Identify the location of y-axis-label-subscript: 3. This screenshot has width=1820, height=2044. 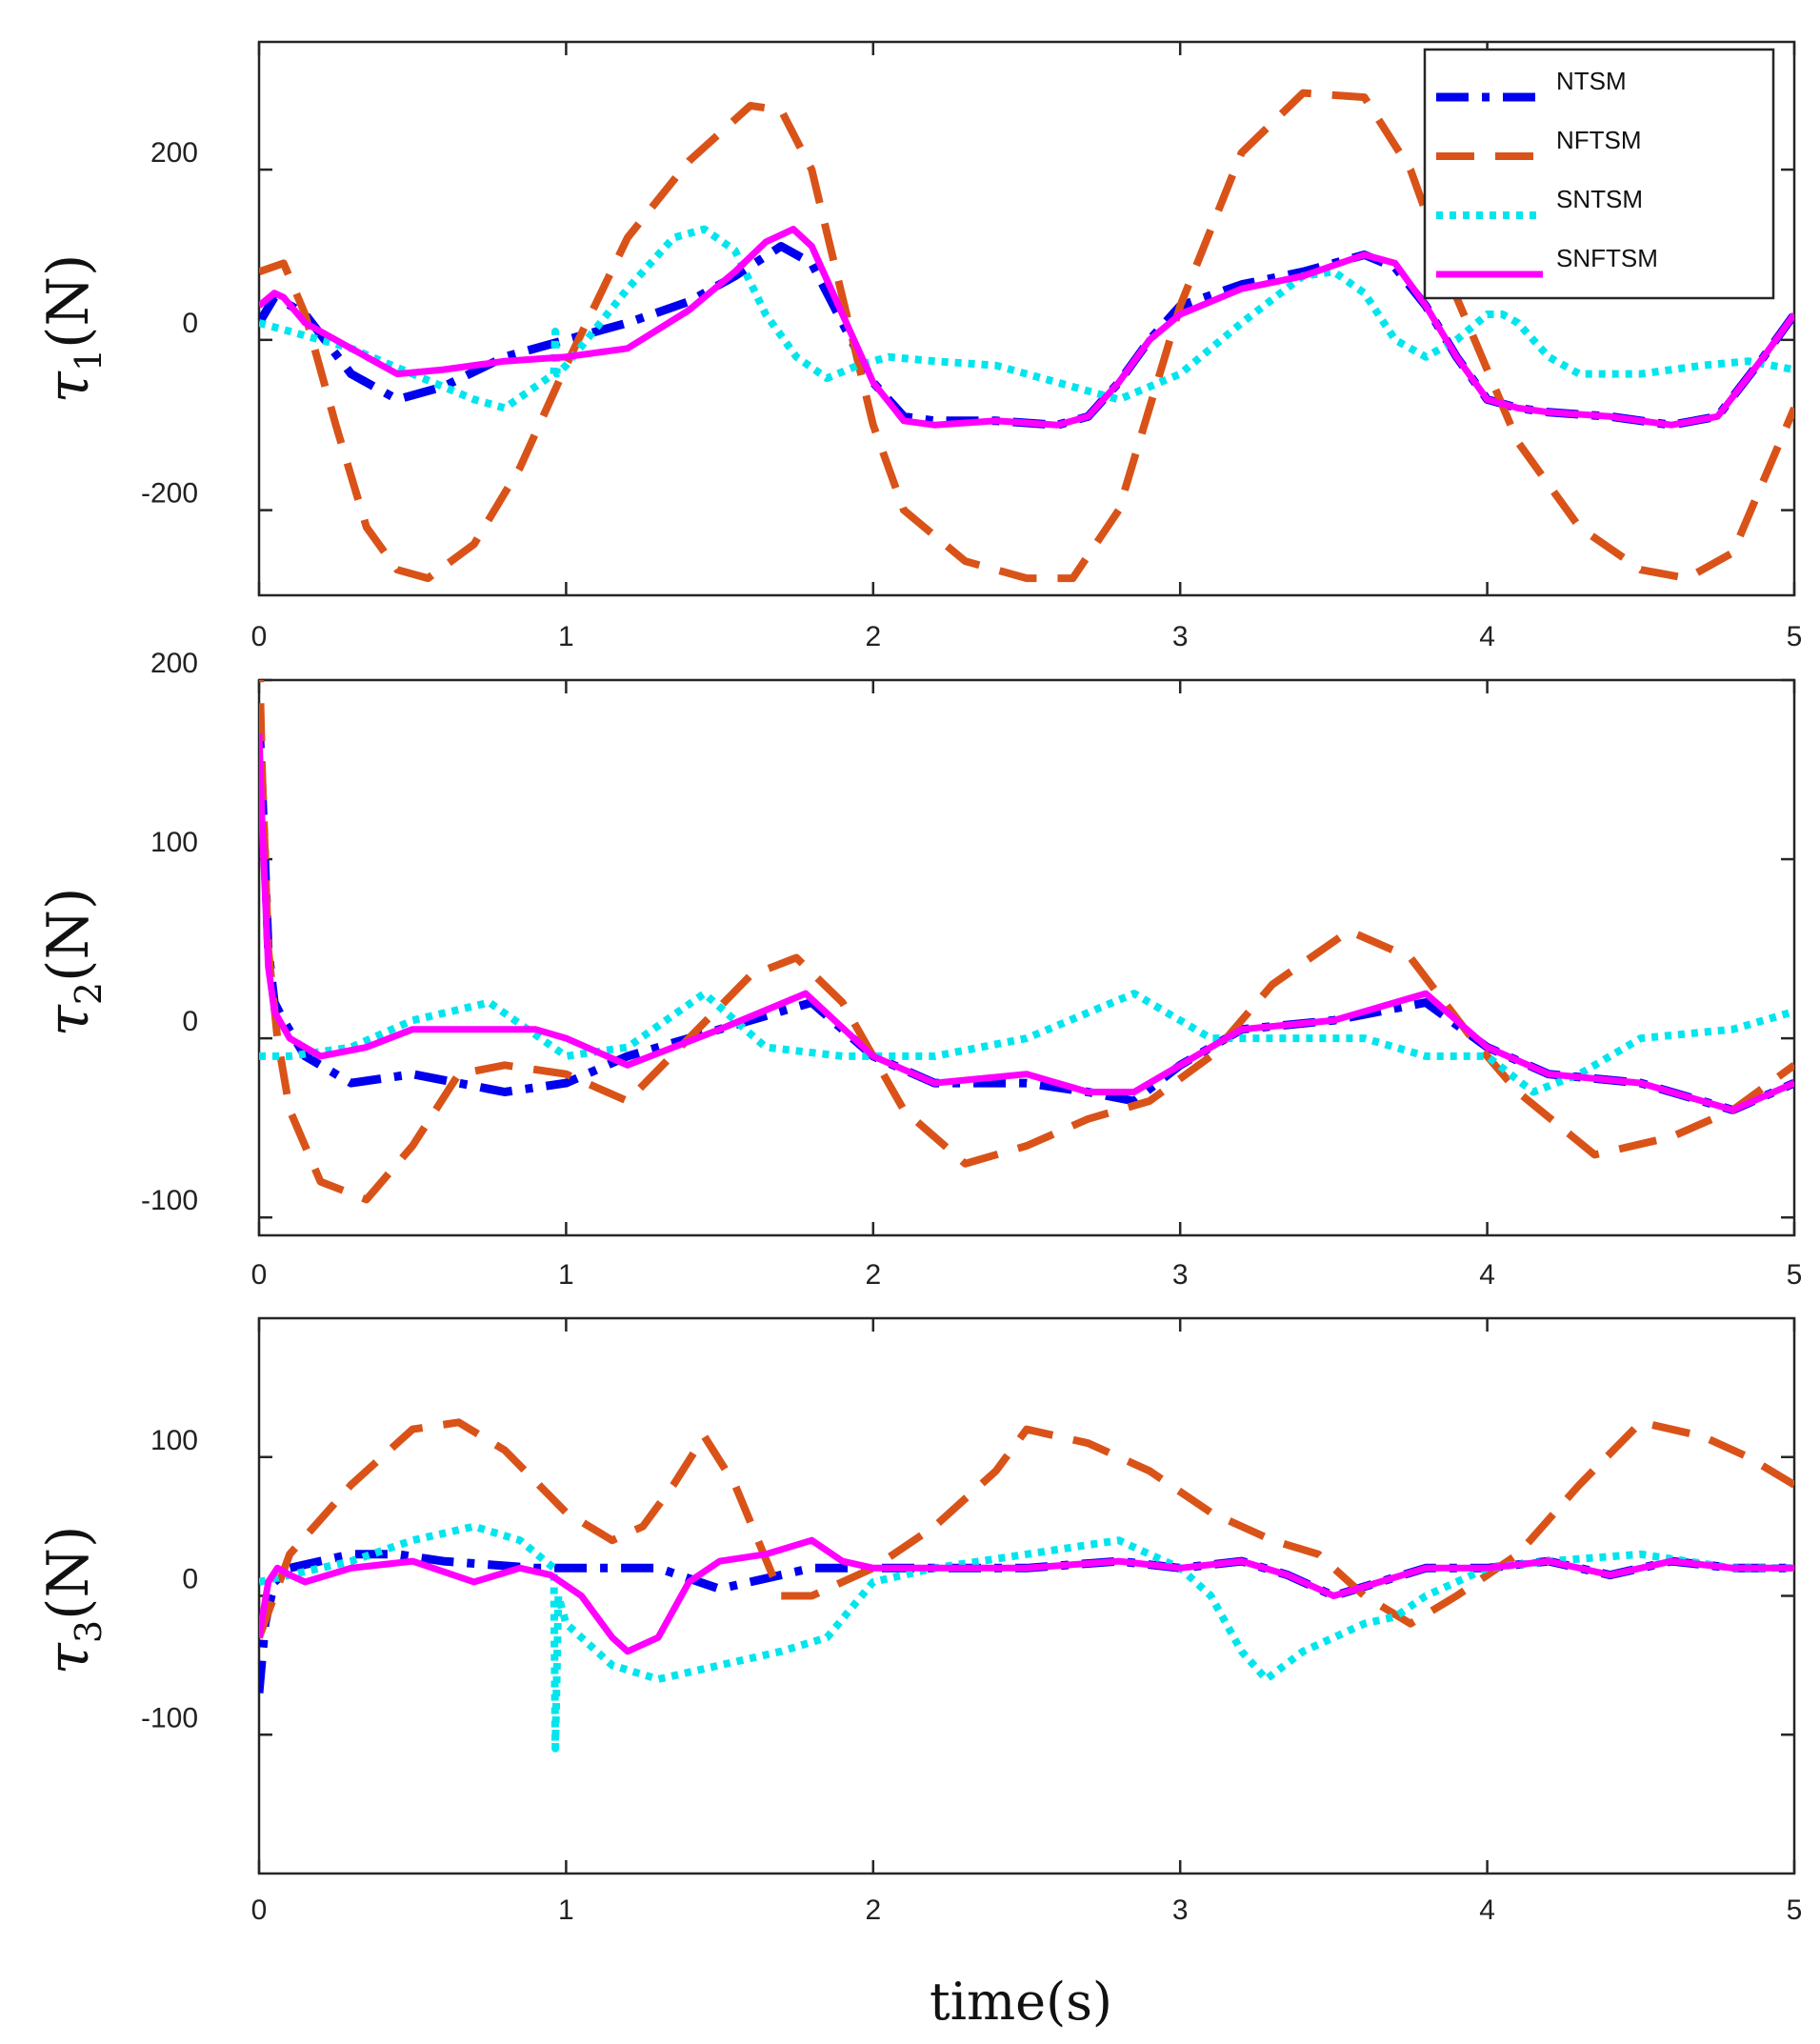
(89, 1631).